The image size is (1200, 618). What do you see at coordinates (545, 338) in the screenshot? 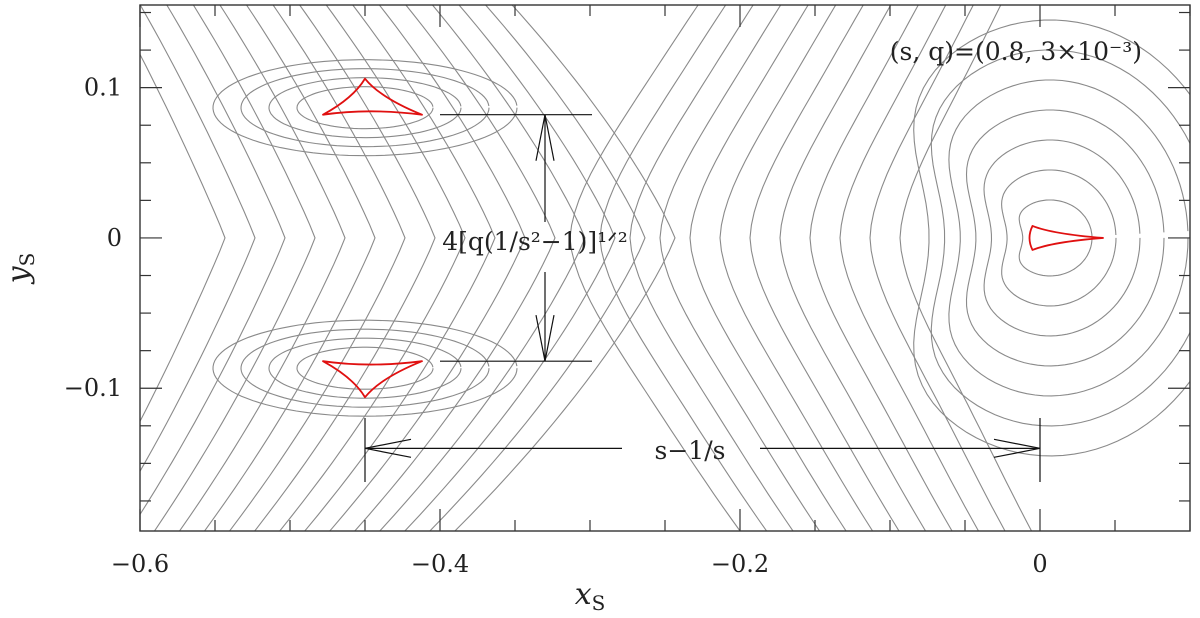
I see `arrow-head-down` at bounding box center [545, 338].